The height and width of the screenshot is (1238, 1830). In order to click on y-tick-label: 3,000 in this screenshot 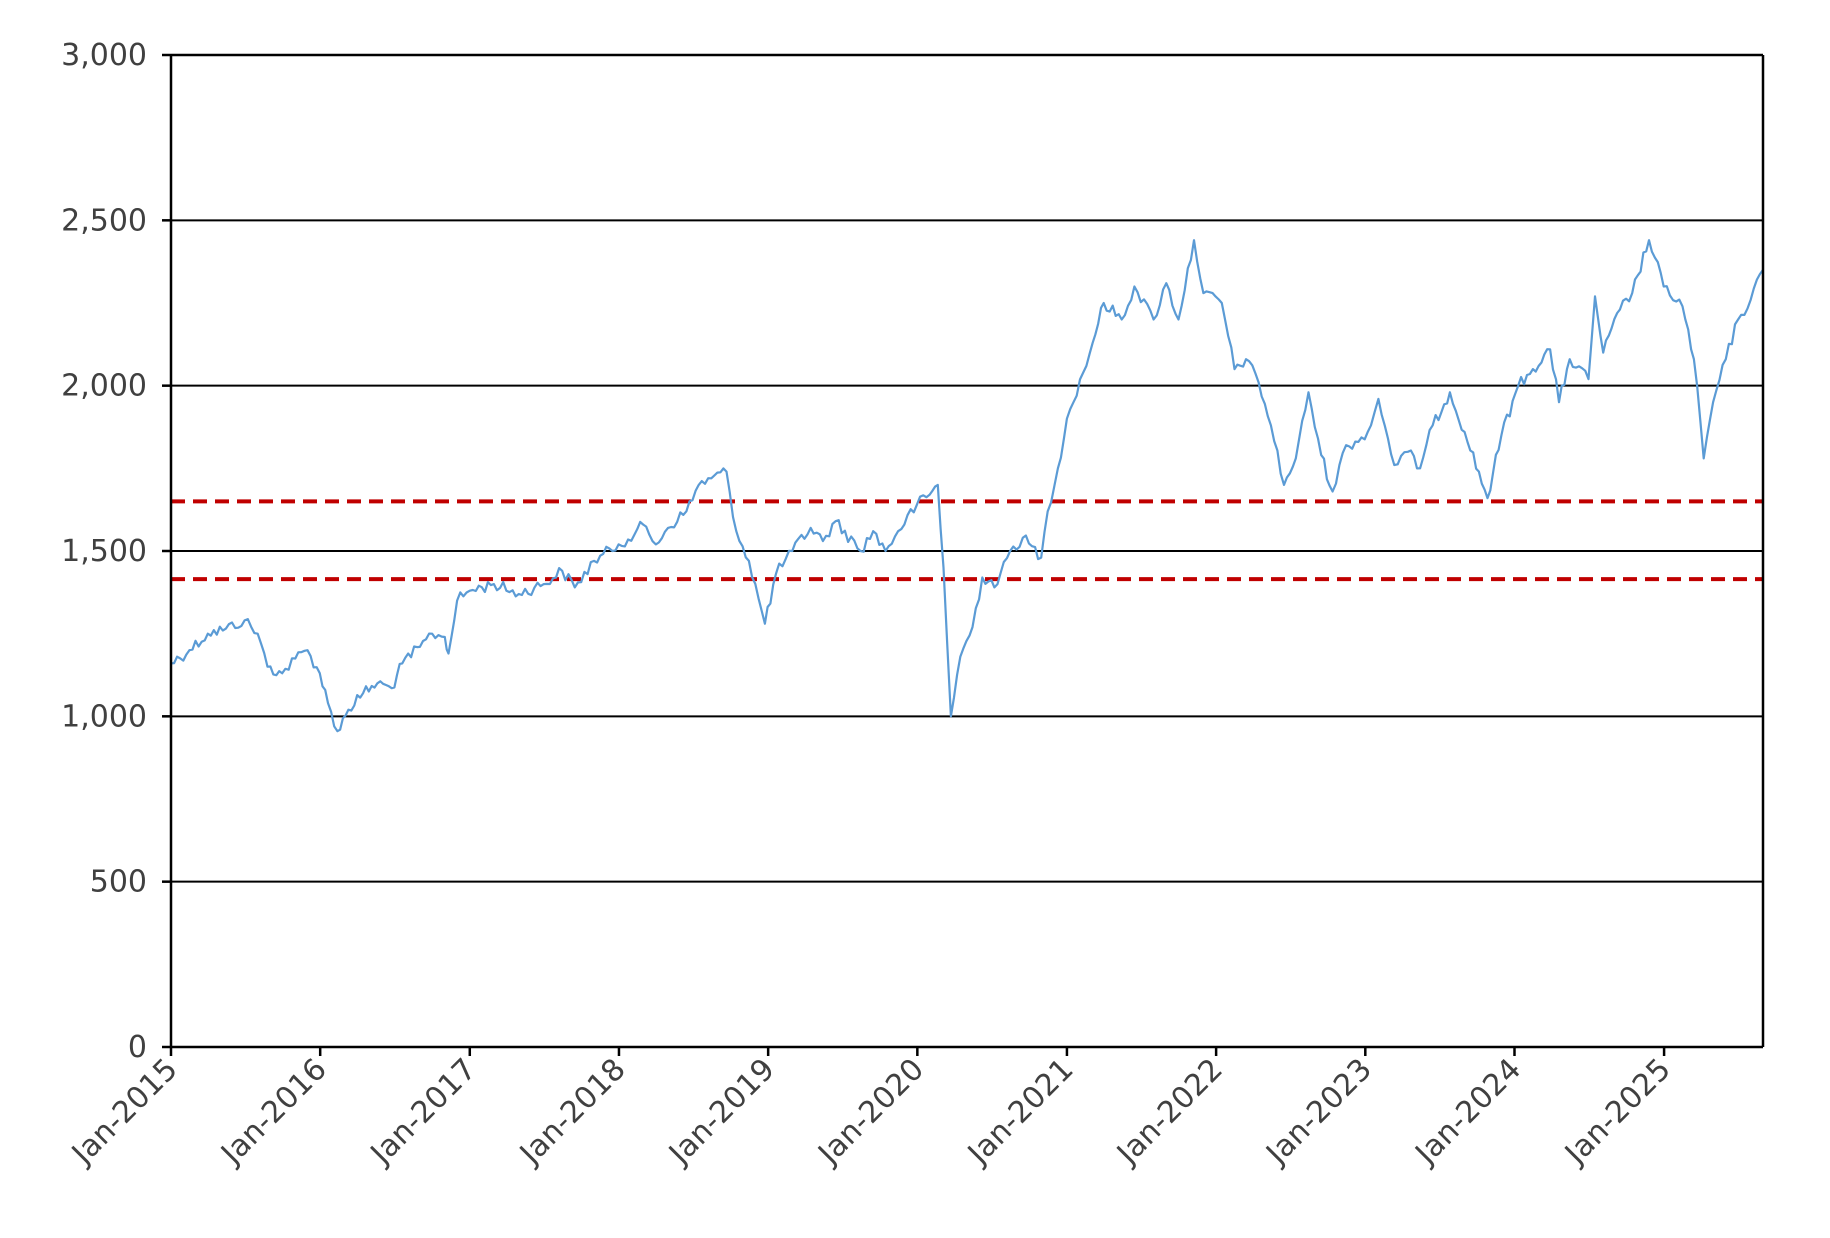, I will do `click(104, 55)`.